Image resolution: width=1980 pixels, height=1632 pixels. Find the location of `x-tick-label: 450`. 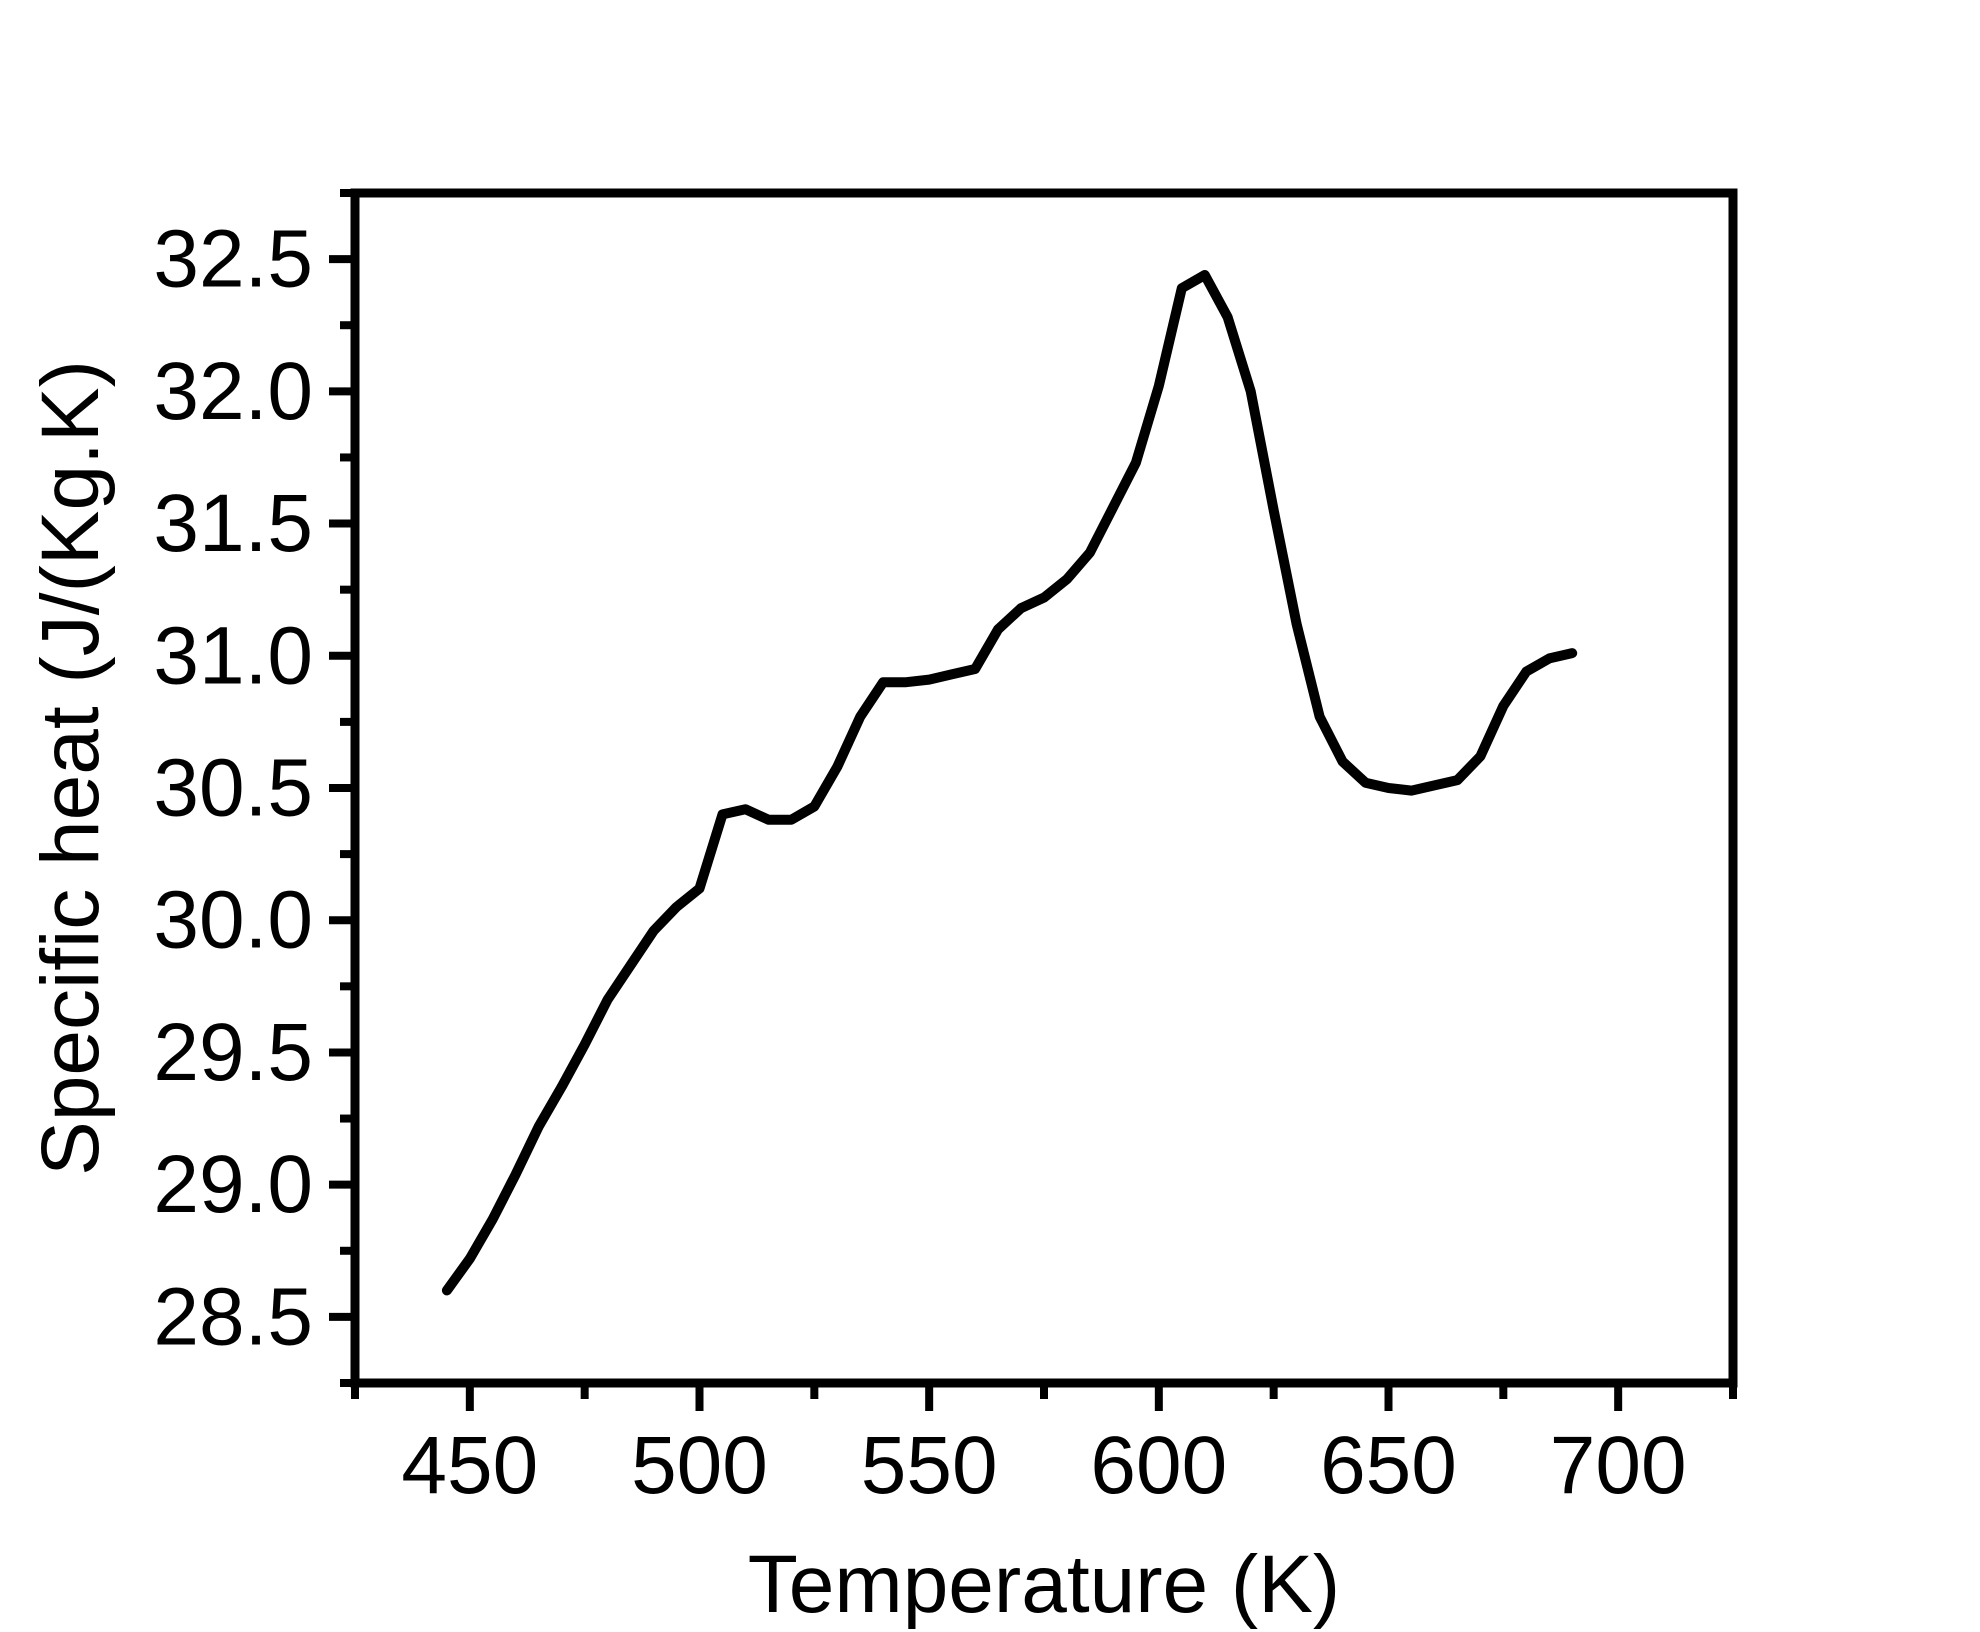

x-tick-label: 450 is located at coordinates (469, 1465).